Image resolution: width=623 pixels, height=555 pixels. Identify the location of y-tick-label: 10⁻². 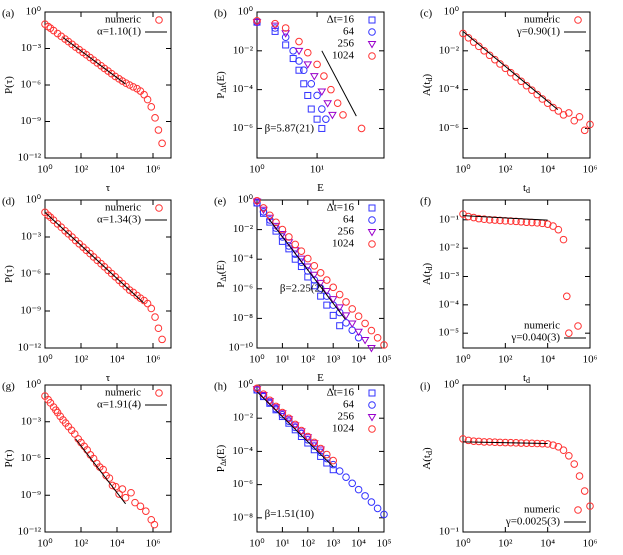
(243, 229).